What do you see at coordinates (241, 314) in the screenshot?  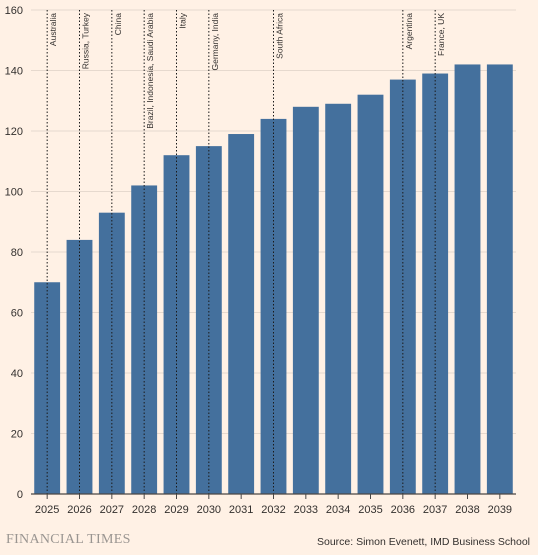 I see `bar-2031` at bounding box center [241, 314].